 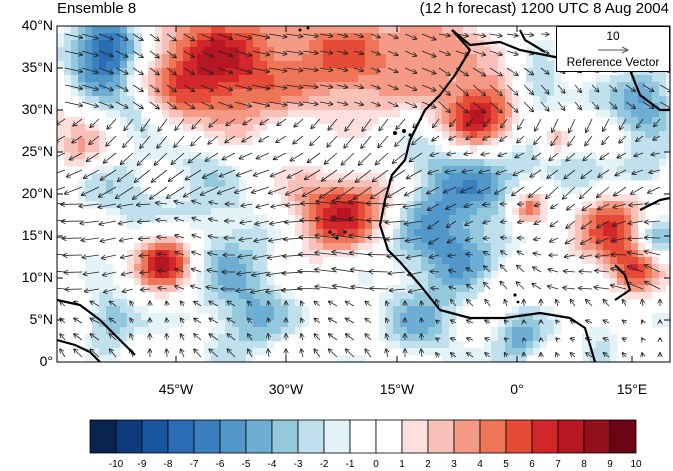 I want to click on colorbar-tick-label: 5, so click(x=506, y=464).